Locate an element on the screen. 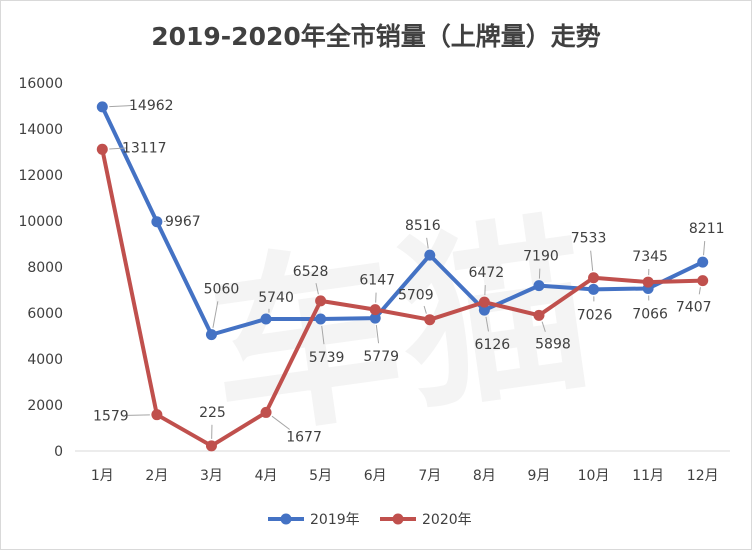 Image resolution: width=752 pixels, height=550 pixels. x-tick-label: 12月 is located at coordinates (703, 476).